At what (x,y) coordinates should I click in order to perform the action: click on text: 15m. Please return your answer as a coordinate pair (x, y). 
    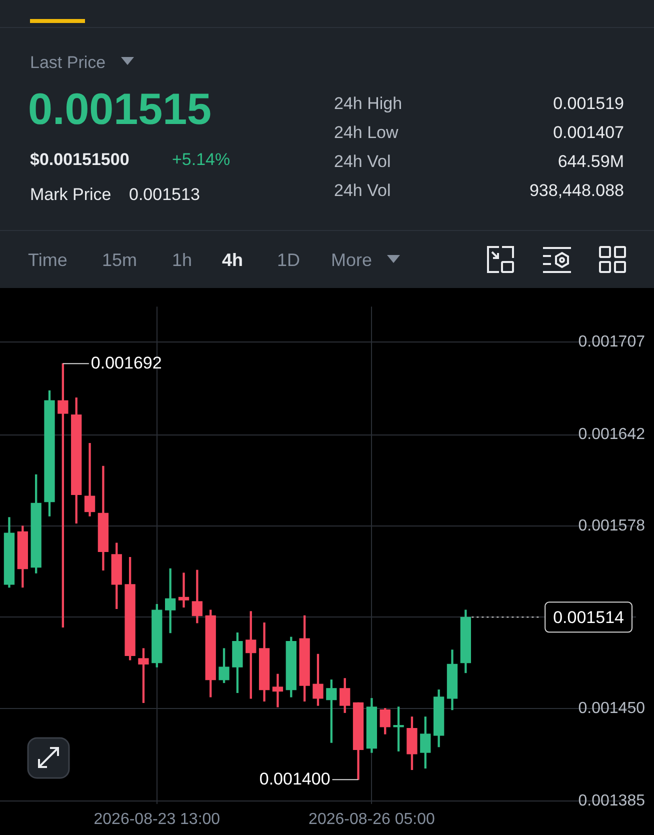
    Looking at the image, I should click on (120, 260).